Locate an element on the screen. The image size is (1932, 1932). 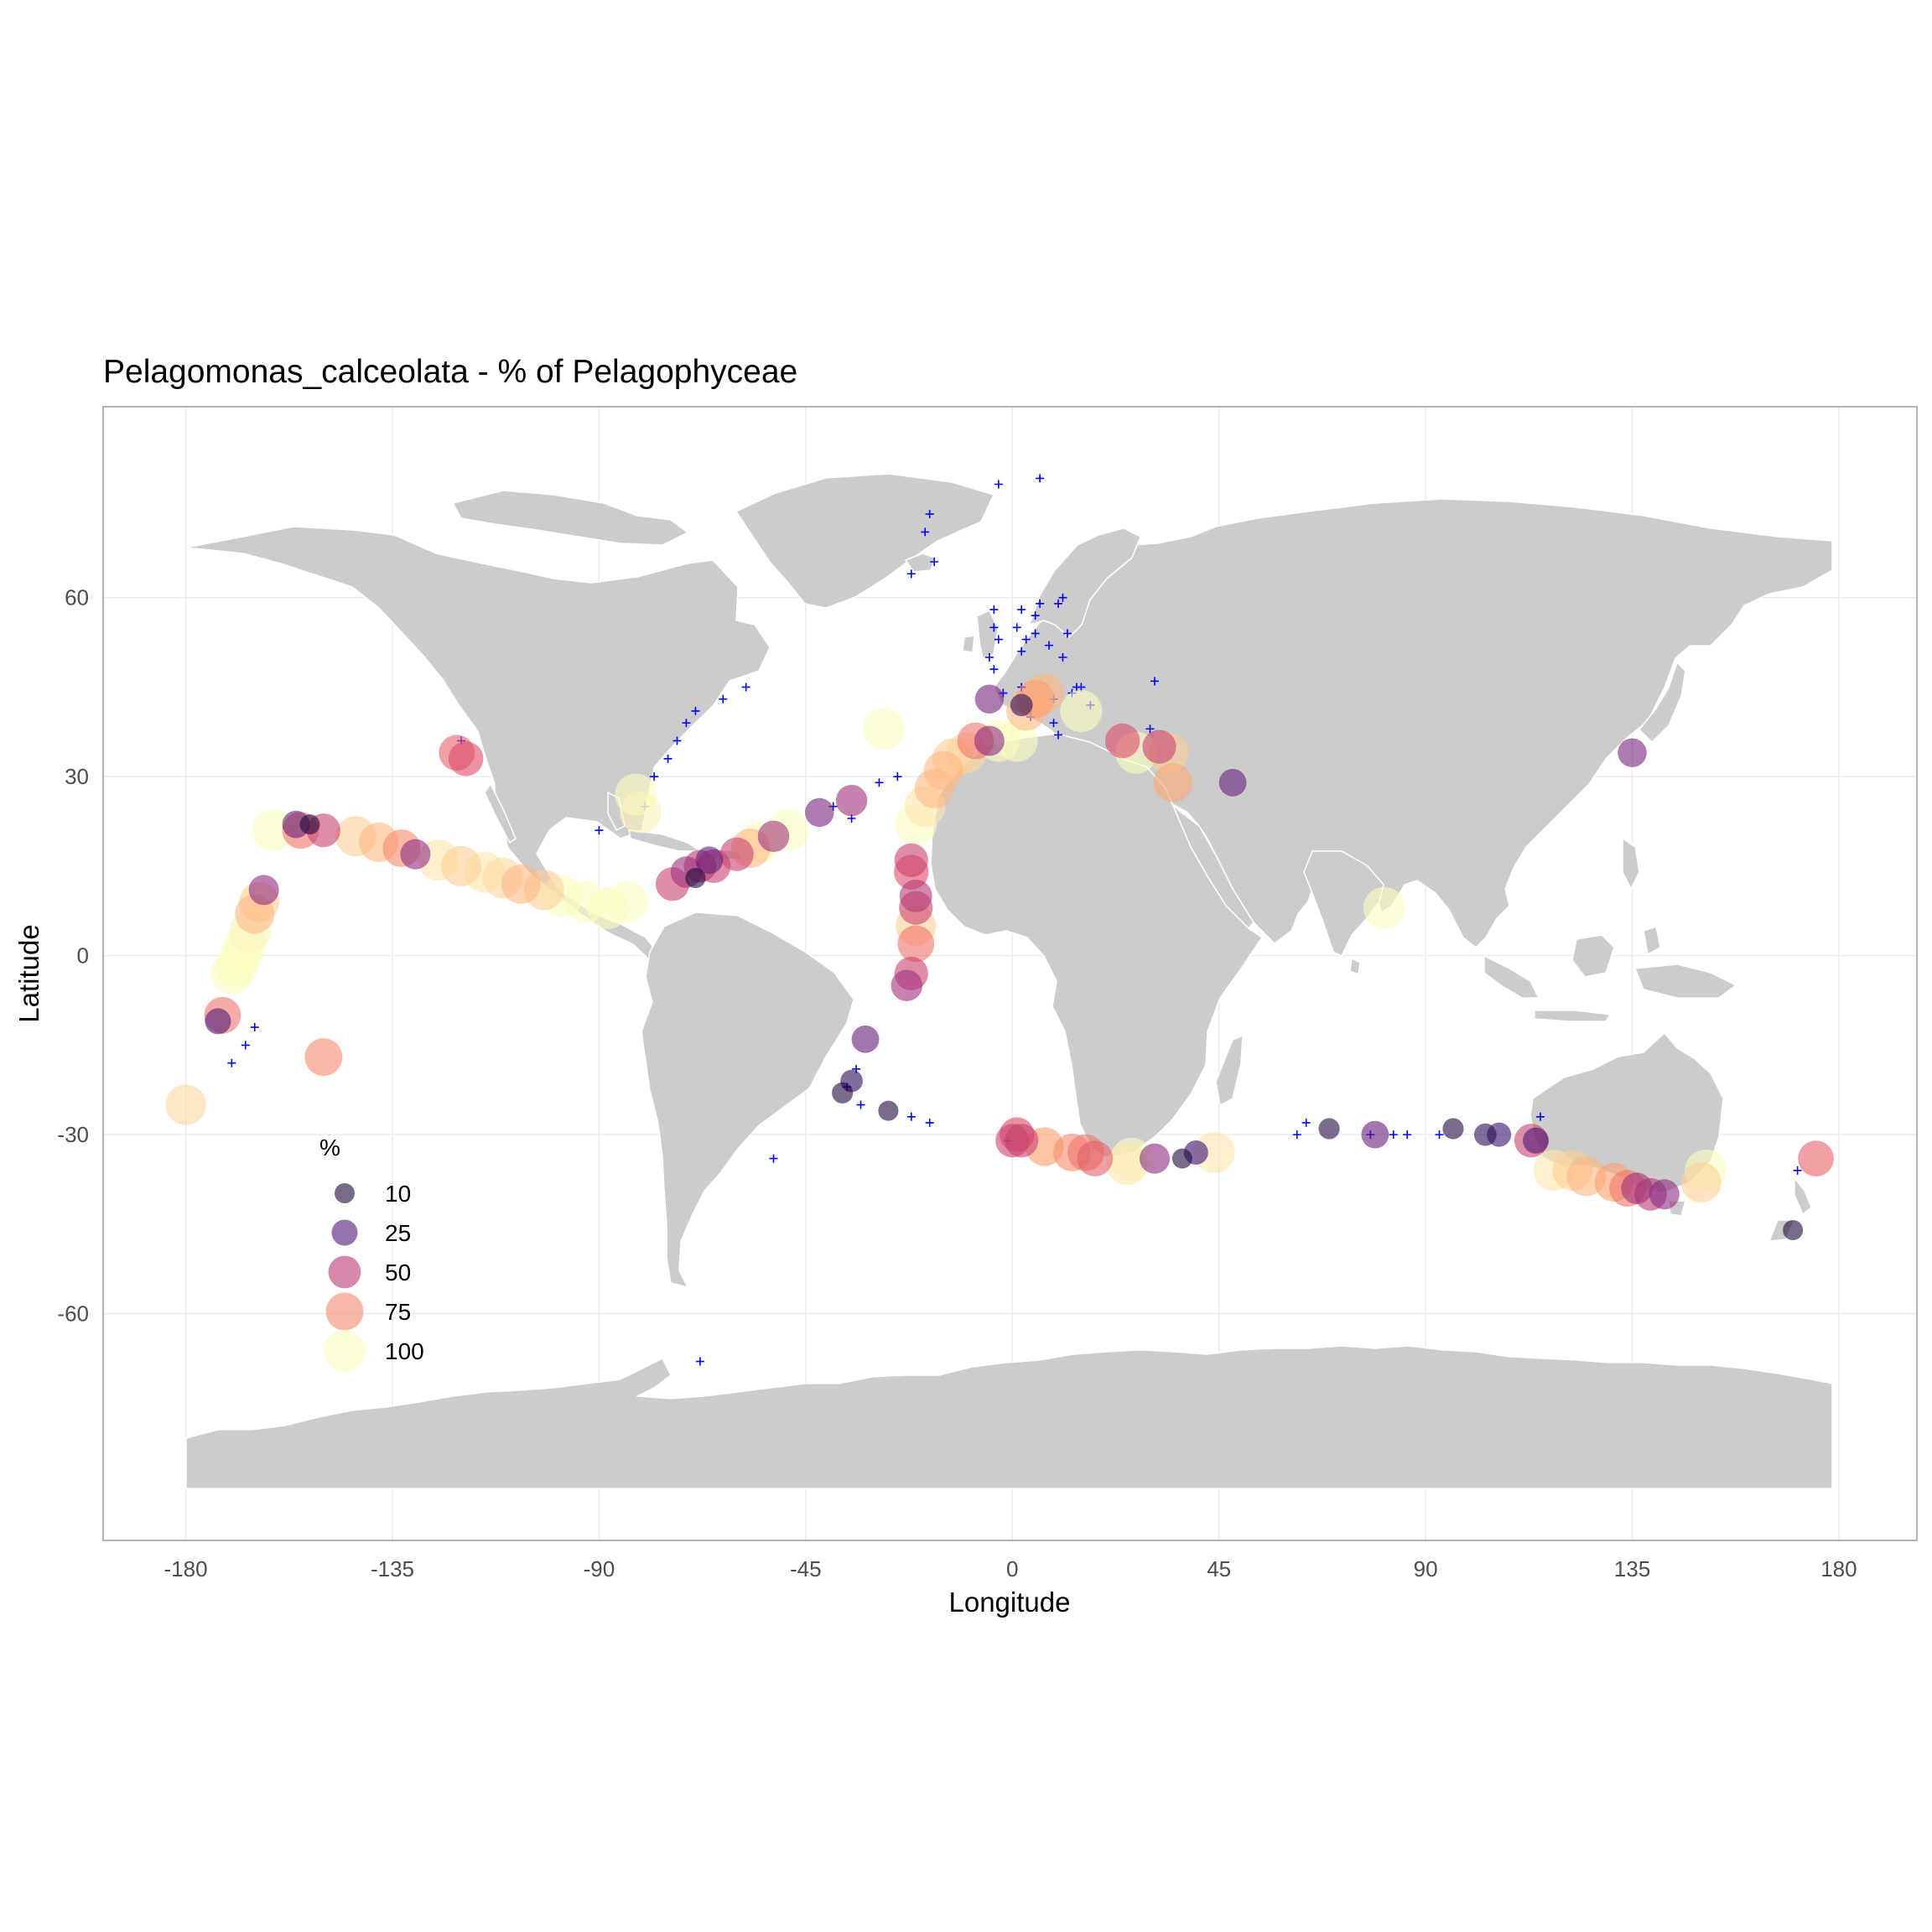
x-tick-label: 0 is located at coordinates (1012, 1568).